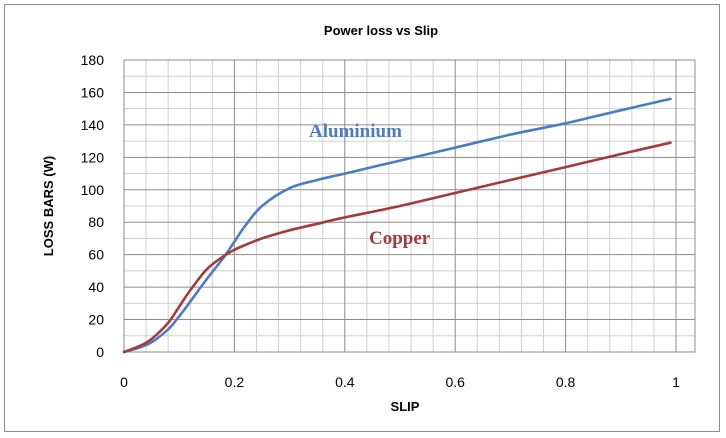 The height and width of the screenshot is (438, 726). I want to click on x-tick-label: 0.6, so click(455, 382).